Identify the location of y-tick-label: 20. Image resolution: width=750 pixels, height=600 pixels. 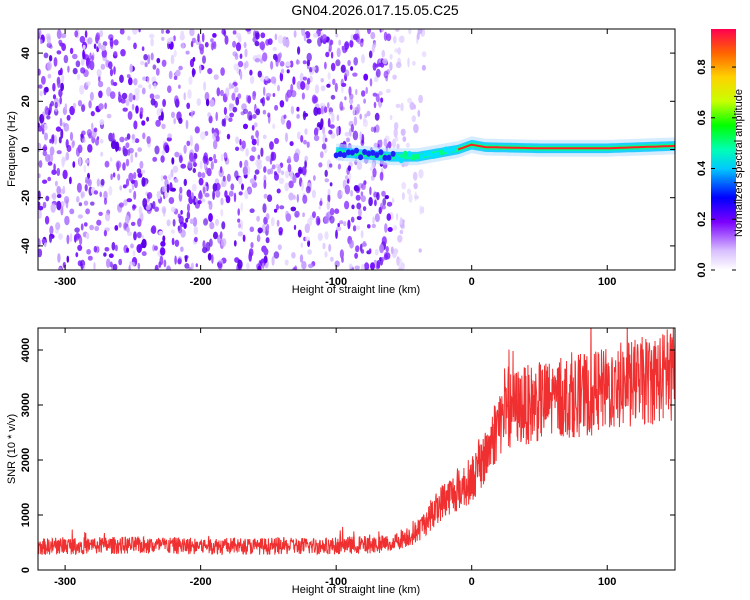
(26, 101).